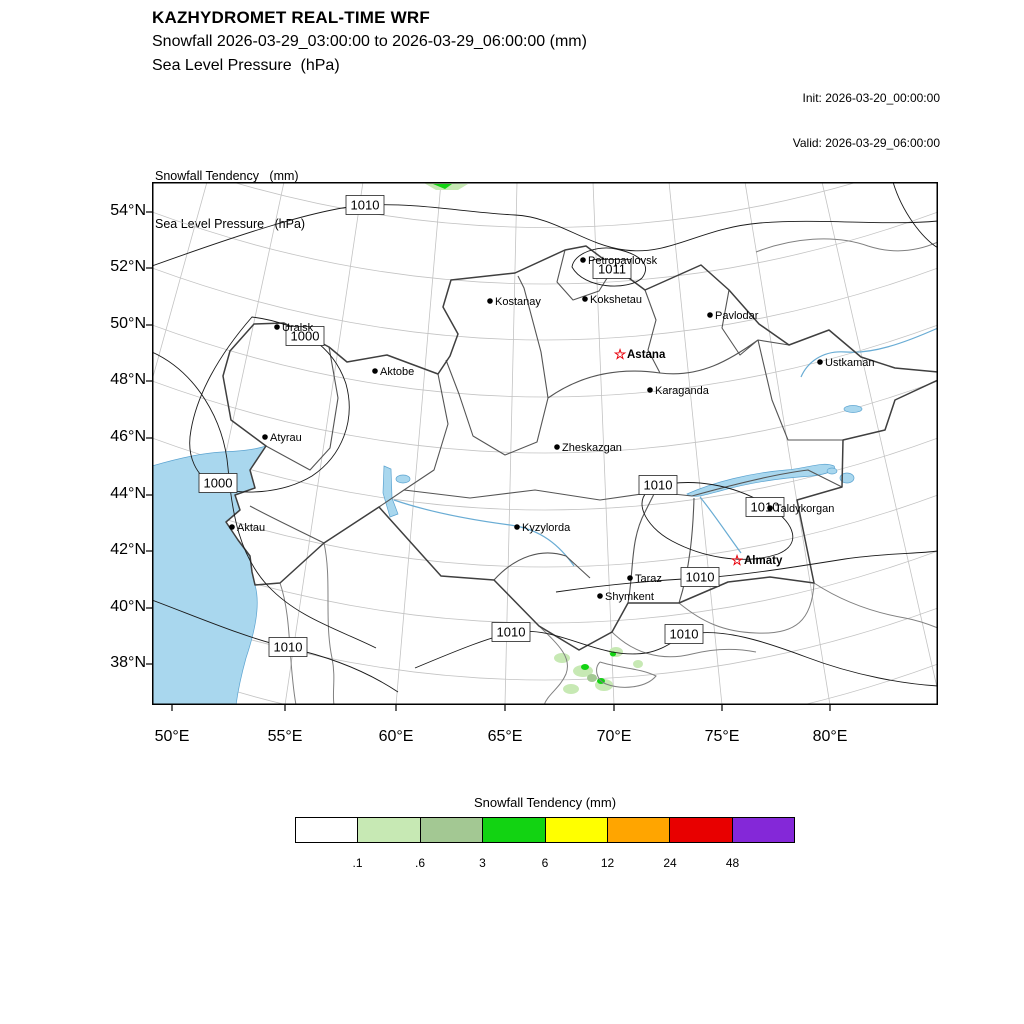 This screenshot has height=1024, width=1024. Describe the element at coordinates (128, 210) in the screenshot. I see `lat-tick-label: 54°N` at that location.